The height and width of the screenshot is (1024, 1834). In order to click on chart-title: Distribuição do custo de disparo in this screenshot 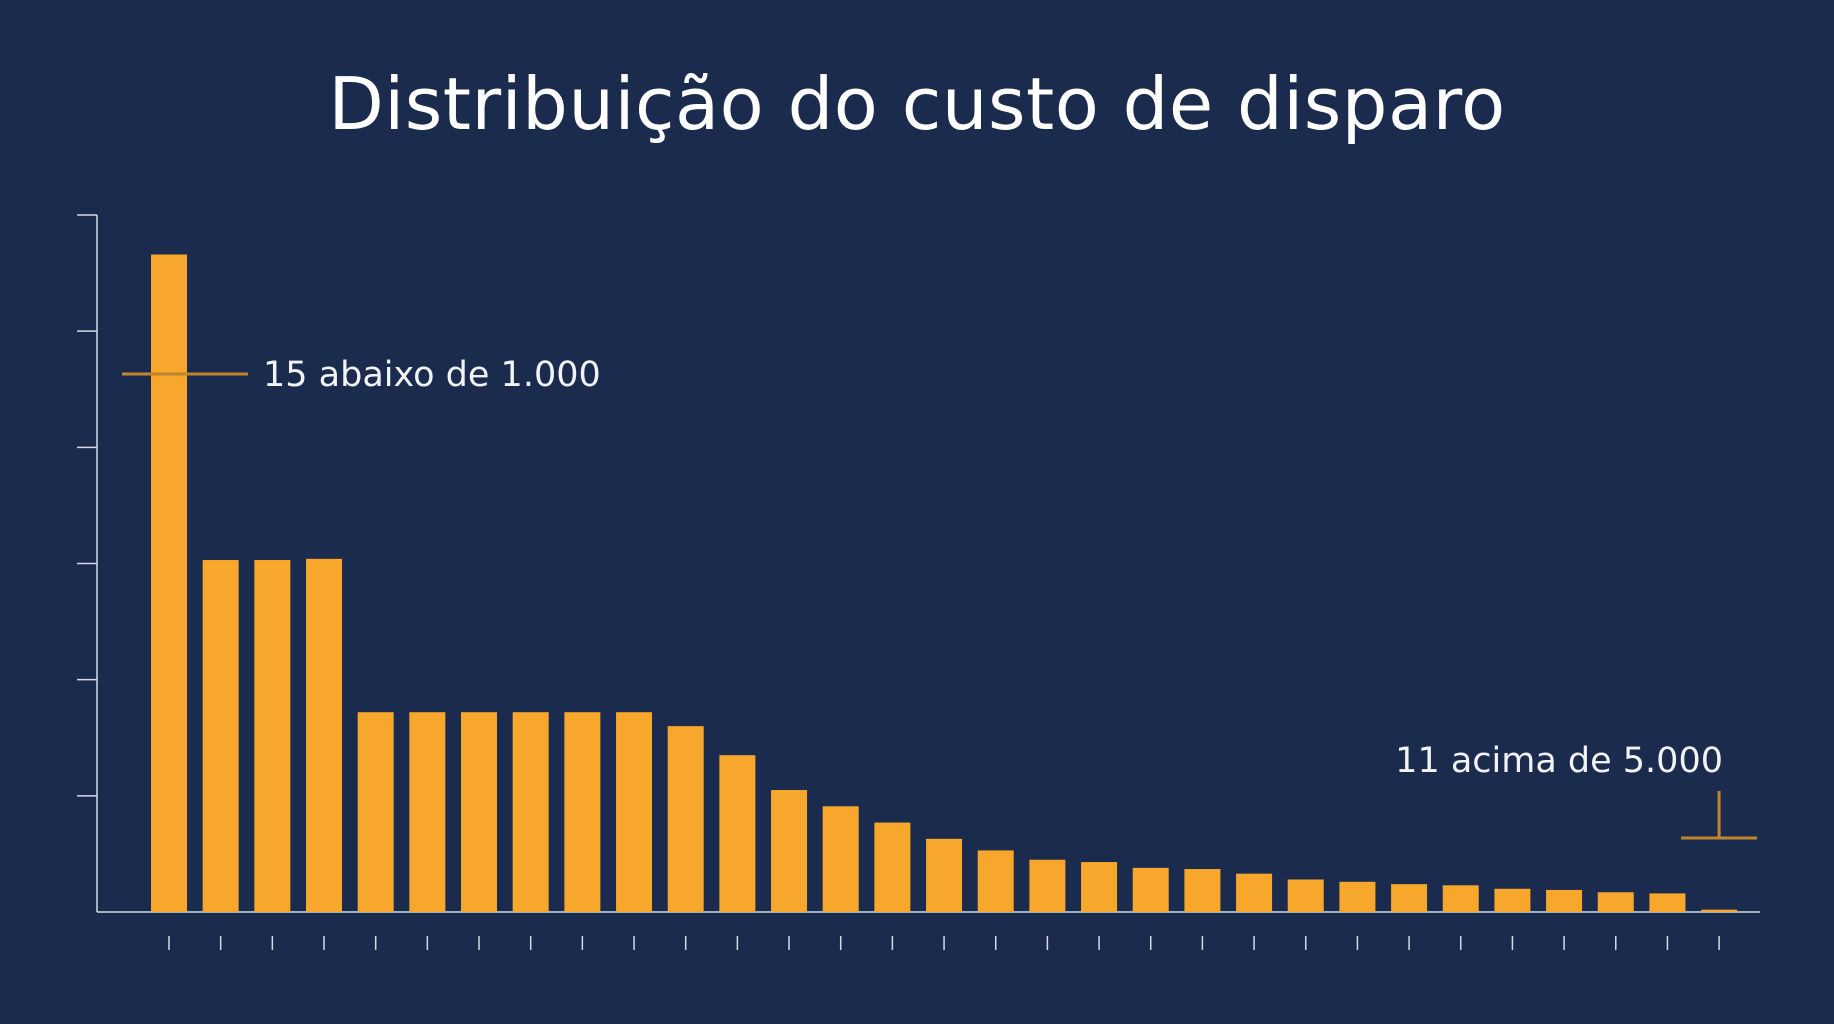, I will do `click(917, 104)`.